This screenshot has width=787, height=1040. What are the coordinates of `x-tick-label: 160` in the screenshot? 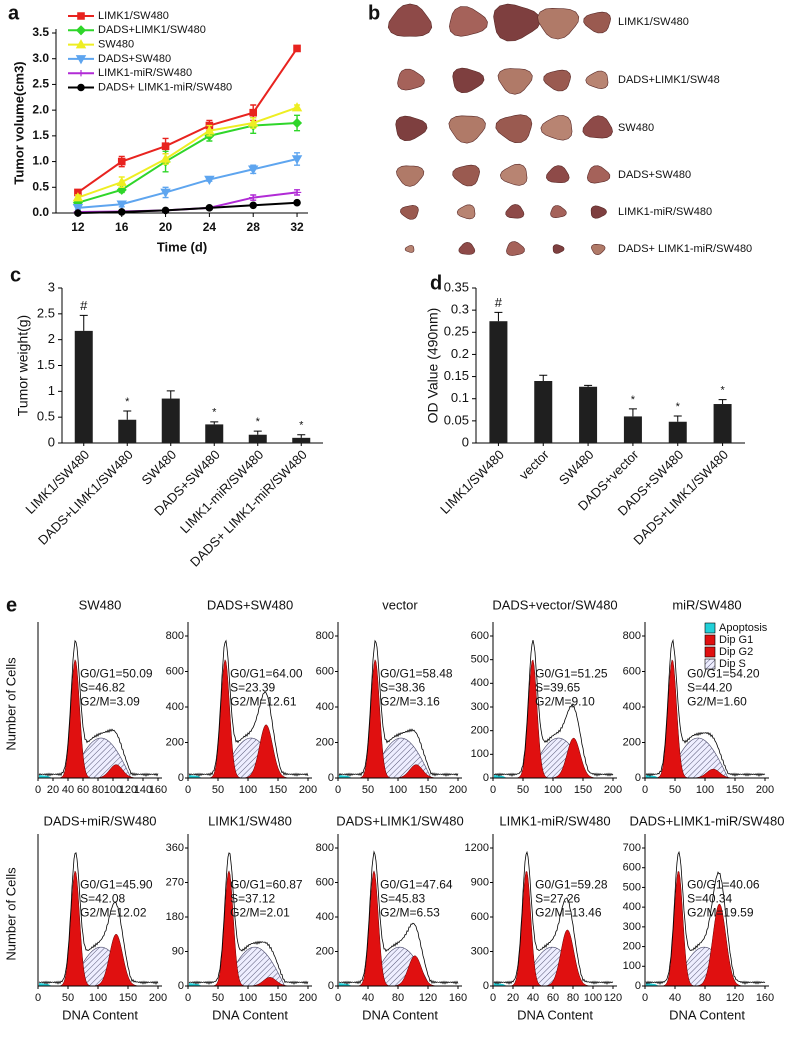 It's located at (765, 998).